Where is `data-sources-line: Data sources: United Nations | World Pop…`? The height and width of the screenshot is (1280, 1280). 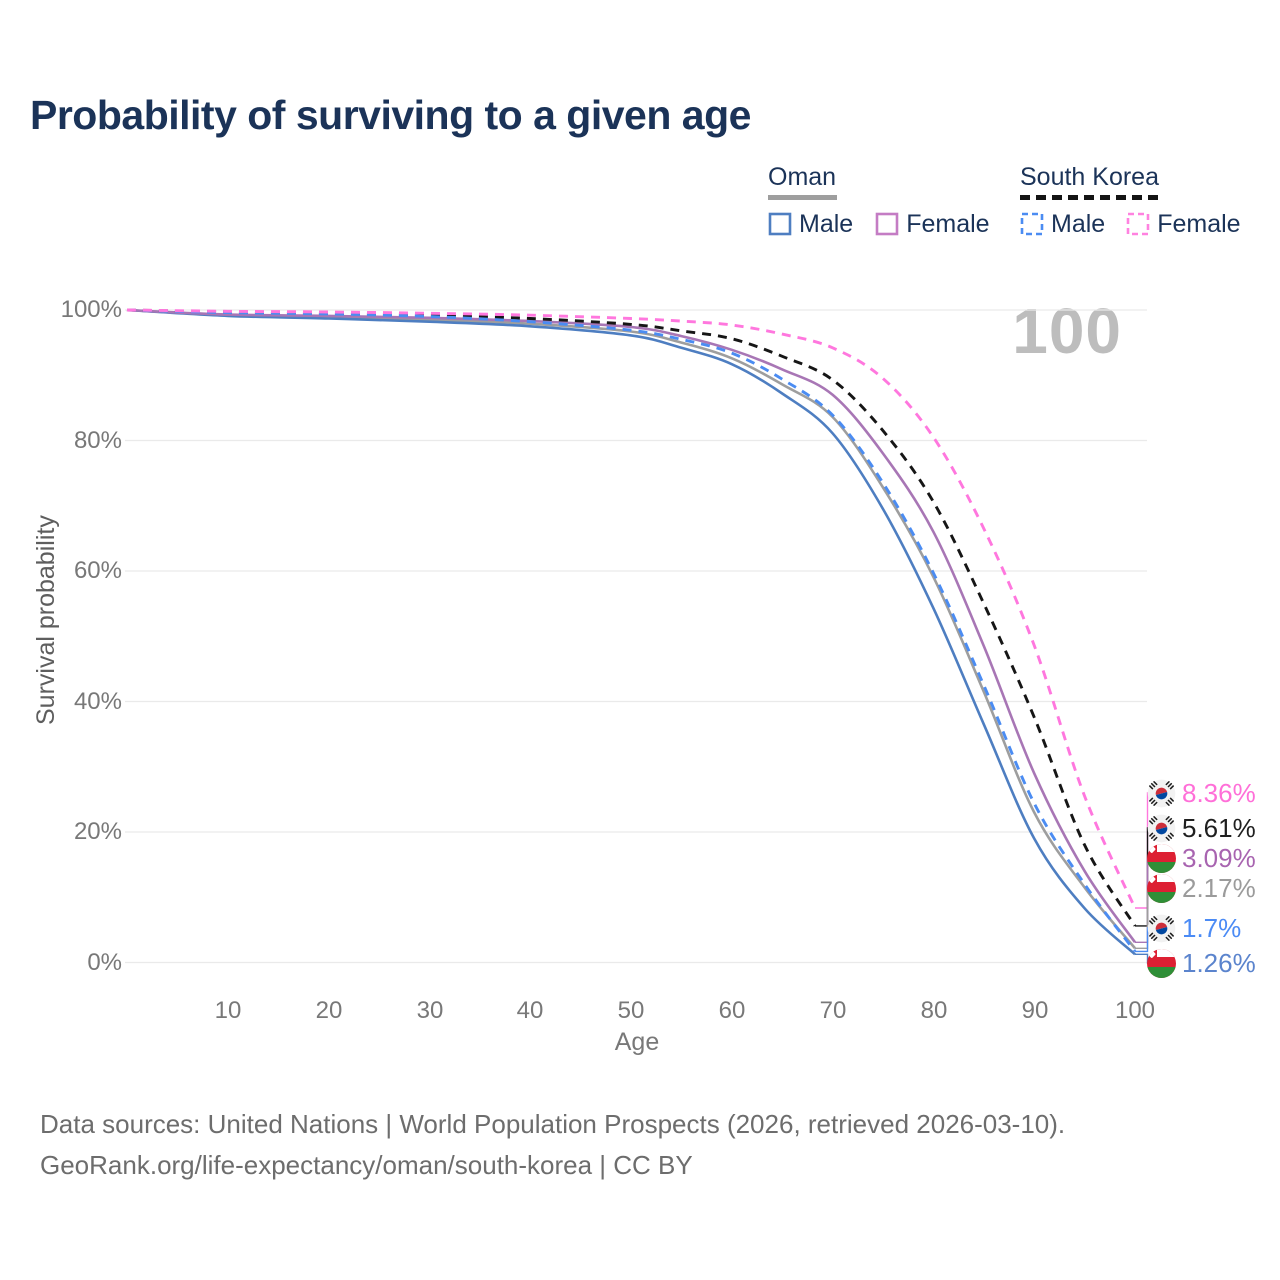 data-sources-line: Data sources: United Nations | World Pop… is located at coordinates (553, 1124).